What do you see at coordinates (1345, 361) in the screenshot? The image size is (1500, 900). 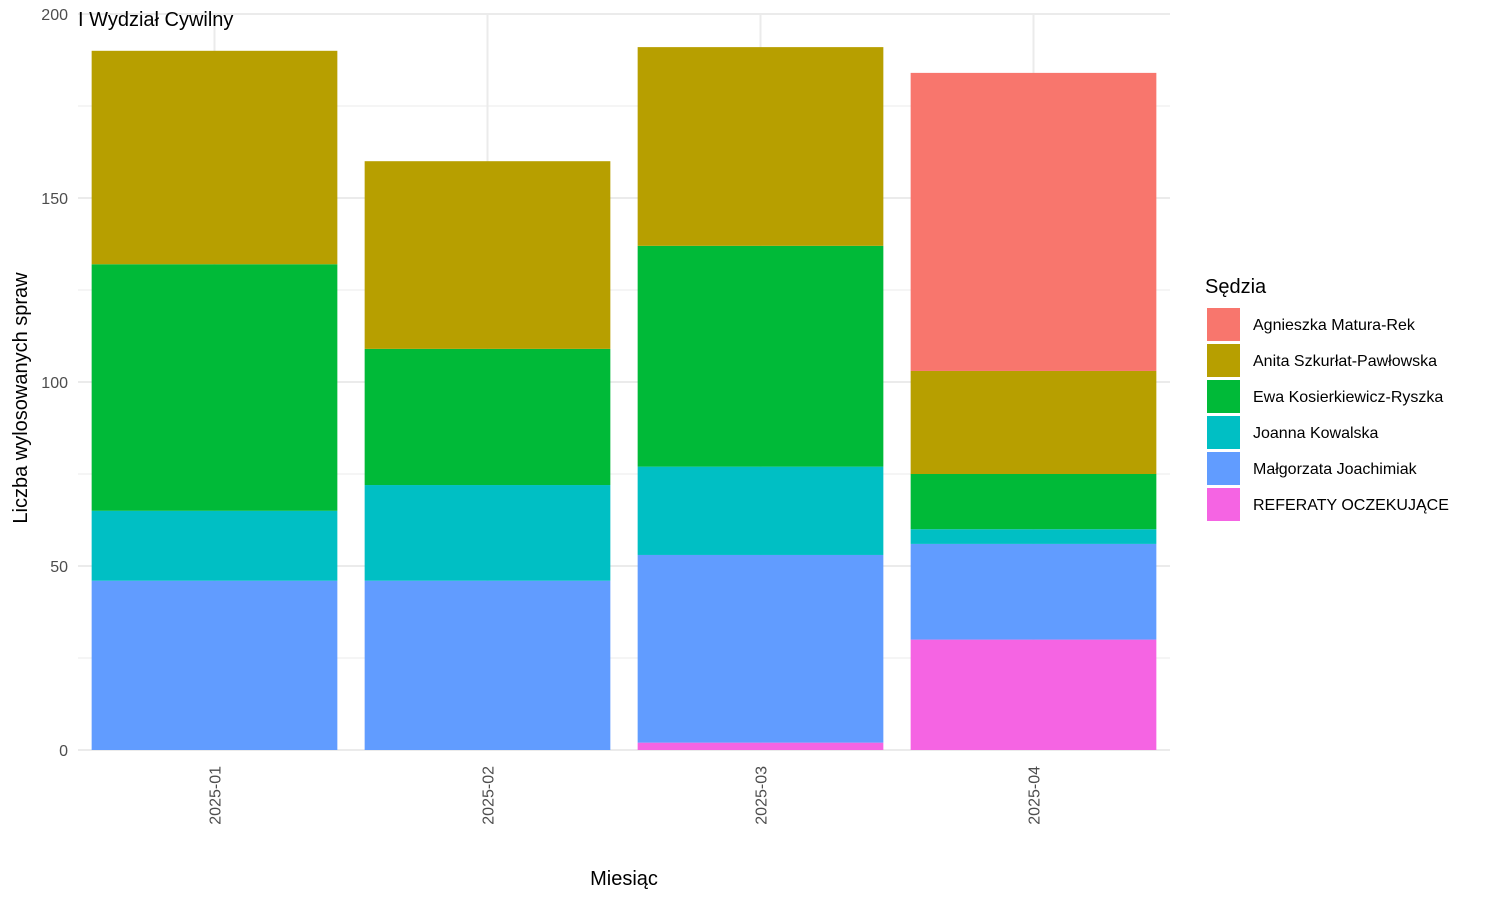 I see `legend-label: Anita Szkurłat-Pawłowska` at bounding box center [1345, 361].